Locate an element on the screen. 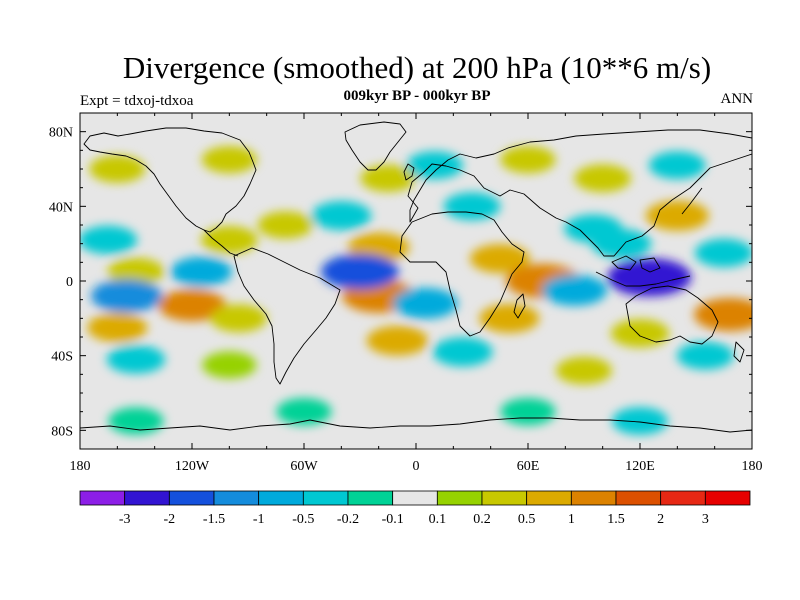 This screenshot has height=600, width=800. coastline-africa is located at coordinates (462, 274).